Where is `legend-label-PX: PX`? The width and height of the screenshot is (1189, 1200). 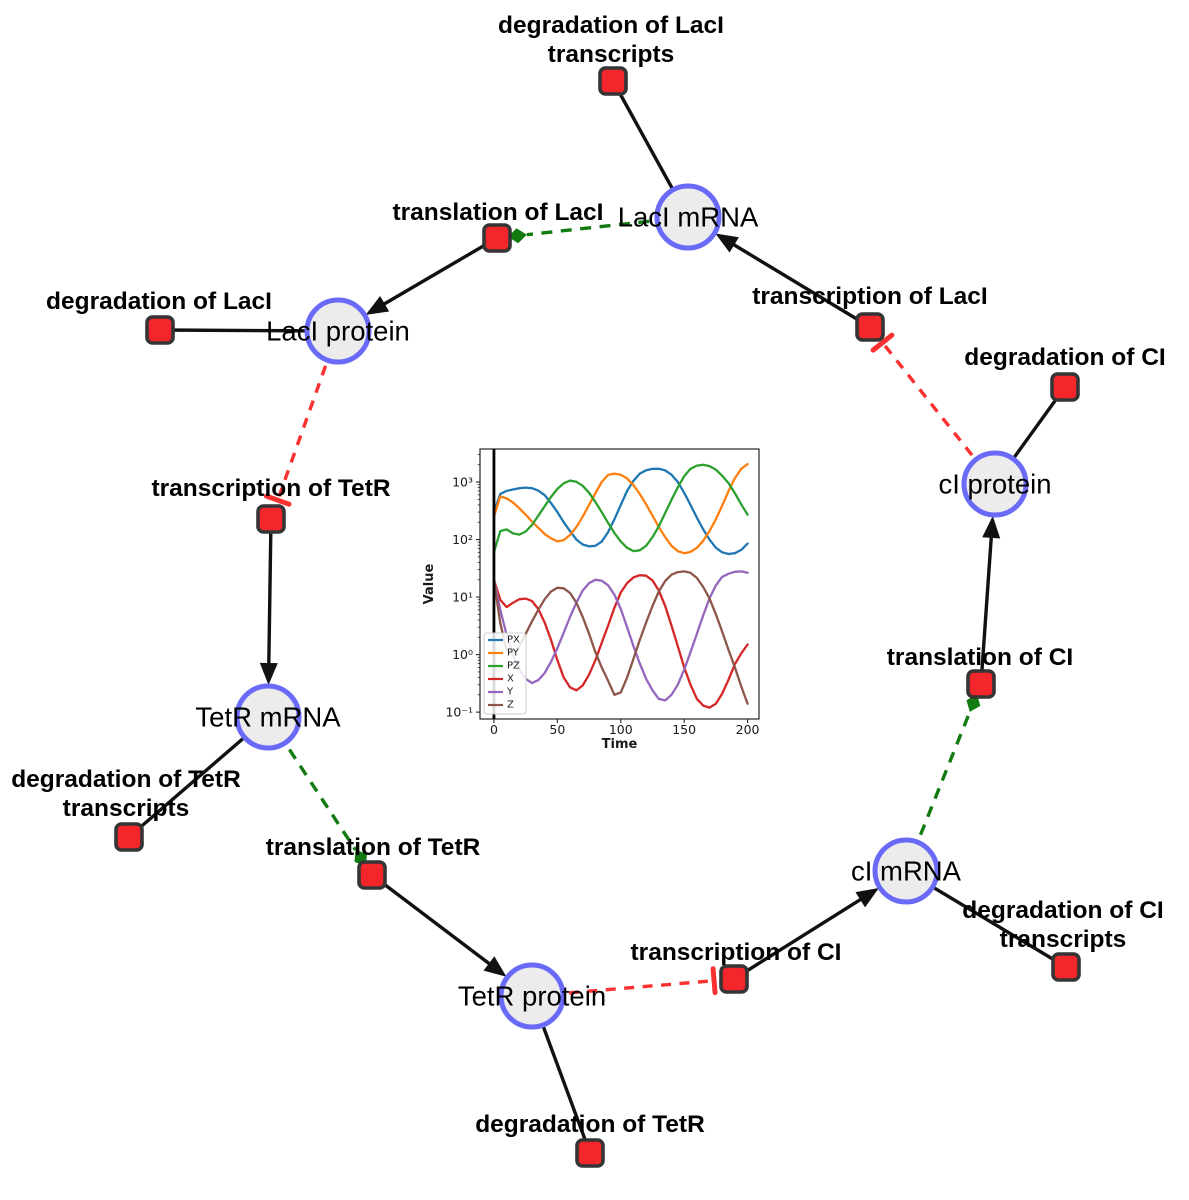 legend-label-PX: PX is located at coordinates (513, 640).